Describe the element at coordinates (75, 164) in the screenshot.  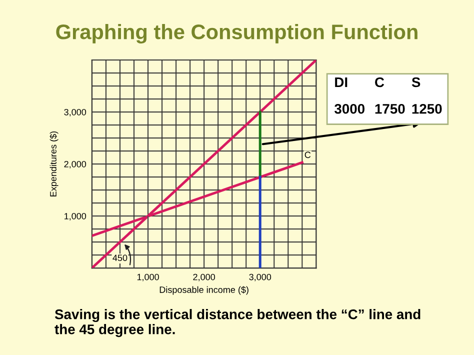
I see `y-tick-label: 2,000` at that location.